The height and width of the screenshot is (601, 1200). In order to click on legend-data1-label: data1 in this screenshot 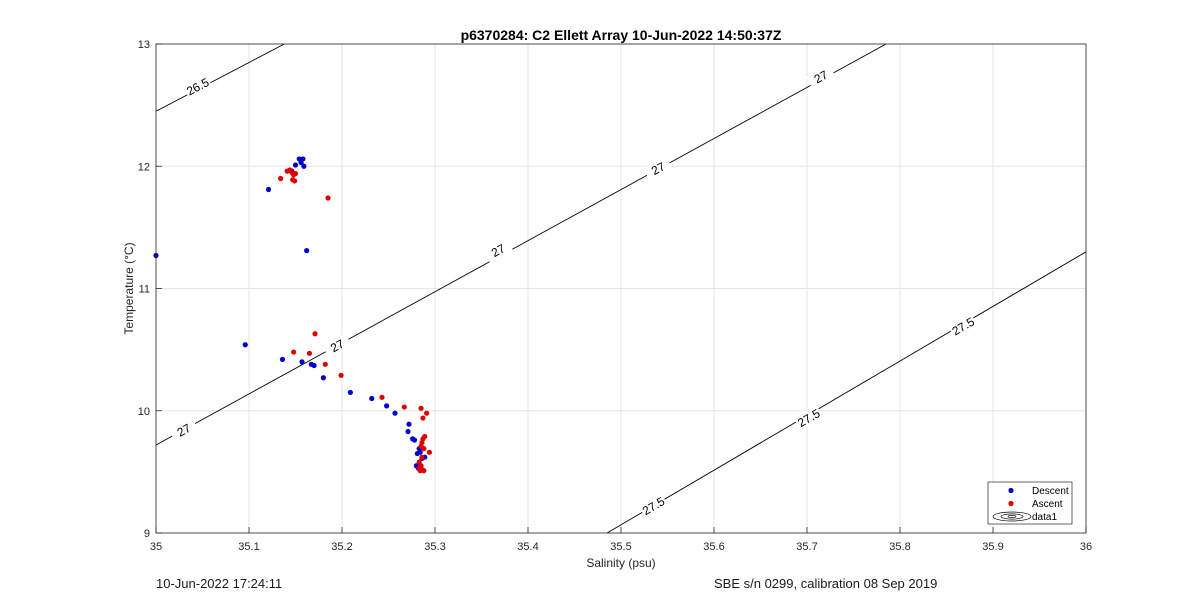, I will do `click(1044, 517)`.